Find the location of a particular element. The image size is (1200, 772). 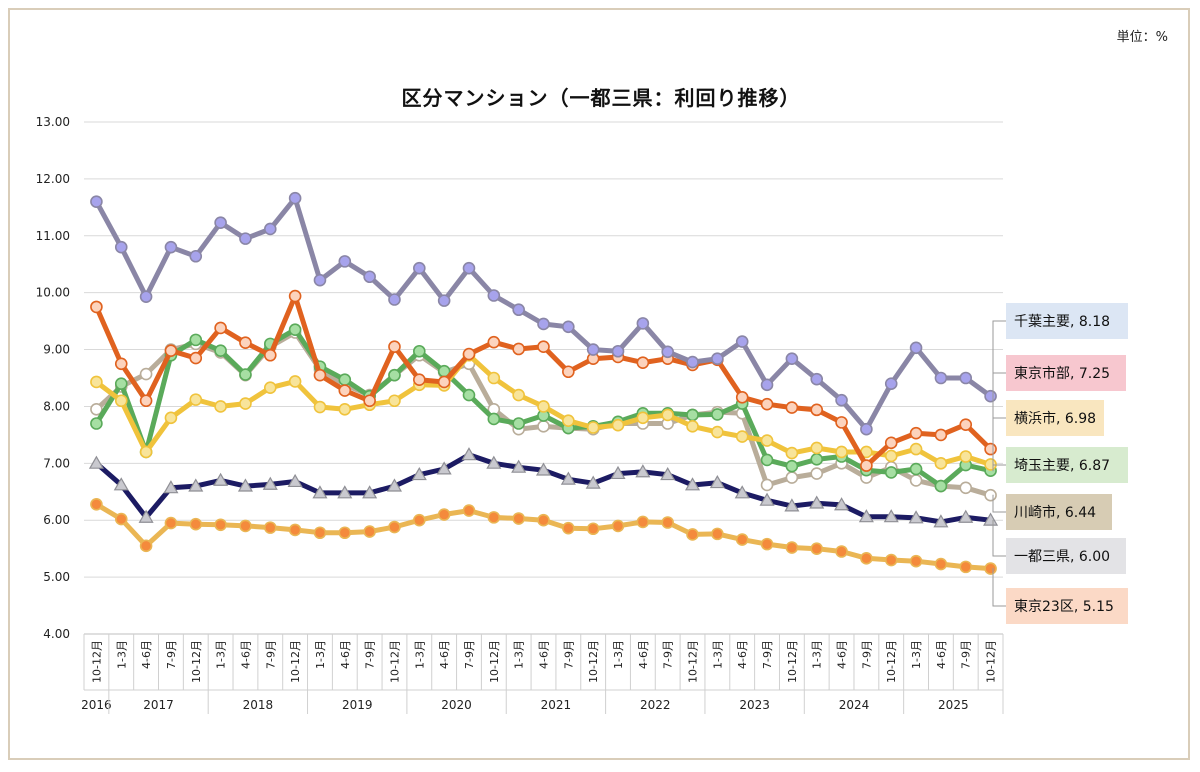

y-tick-label: 6.00 is located at coordinates (56, 520).